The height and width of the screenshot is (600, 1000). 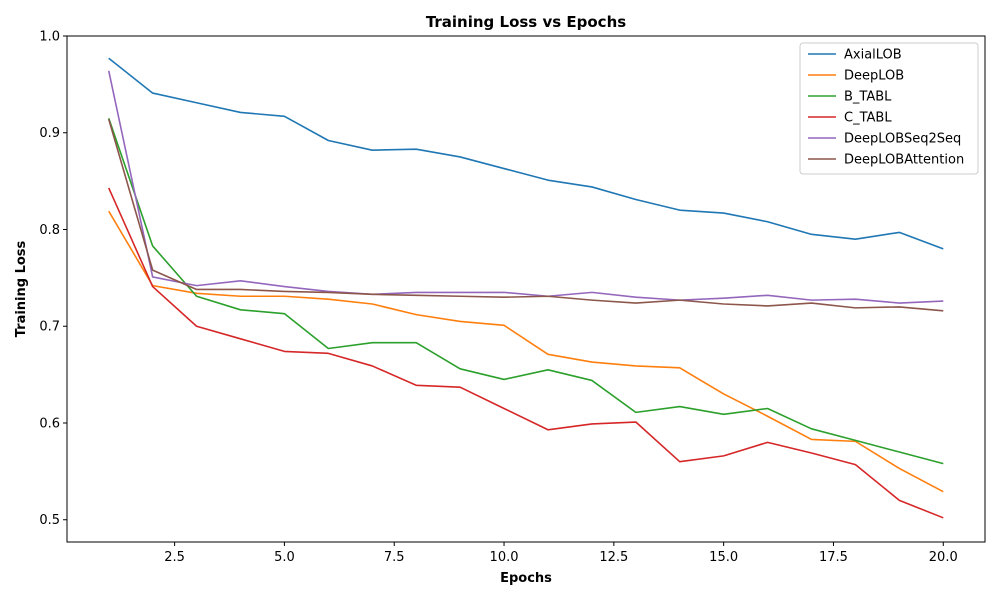 What do you see at coordinates (723, 557) in the screenshot?
I see `x-tick-label: 15.0` at bounding box center [723, 557].